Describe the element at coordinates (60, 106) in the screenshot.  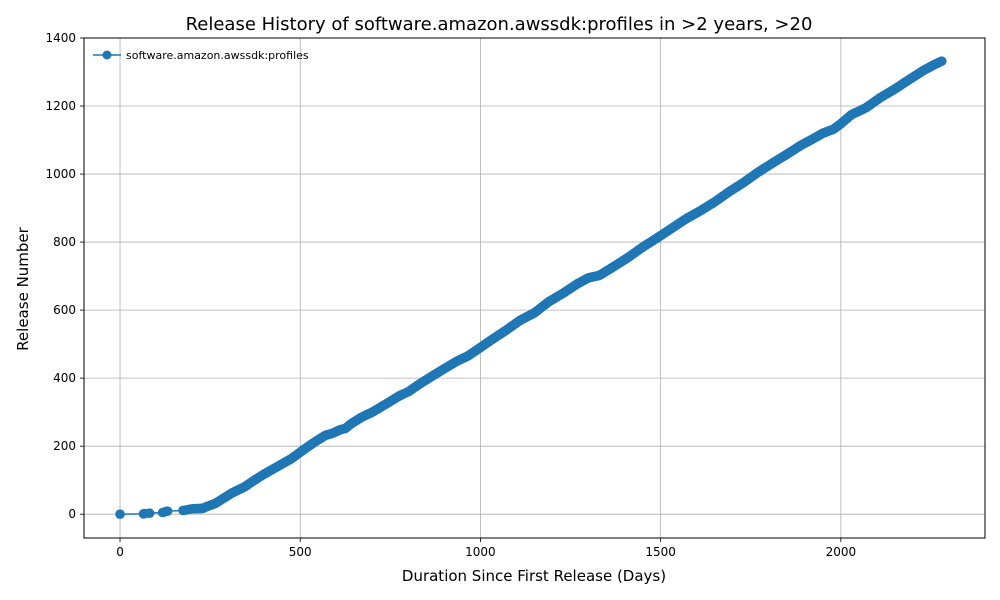
I see `y-tick-label: 1200` at that location.